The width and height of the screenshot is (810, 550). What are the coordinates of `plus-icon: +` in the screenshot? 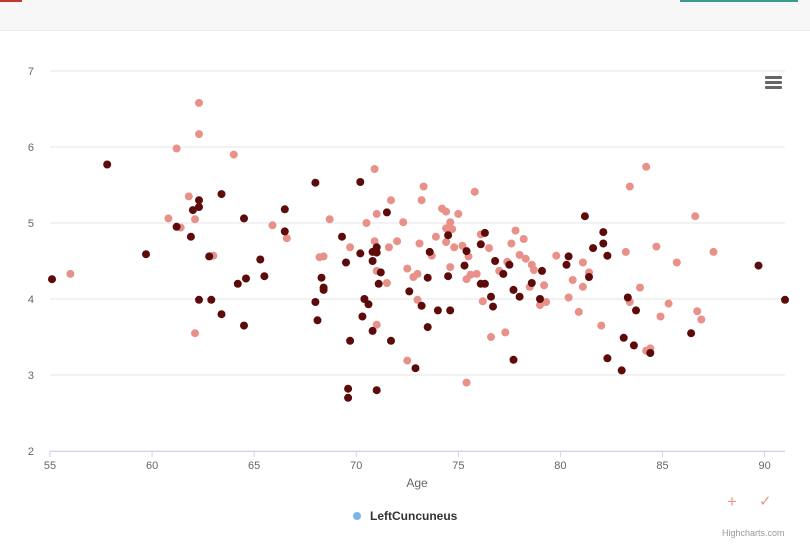 It's located at (732, 501).